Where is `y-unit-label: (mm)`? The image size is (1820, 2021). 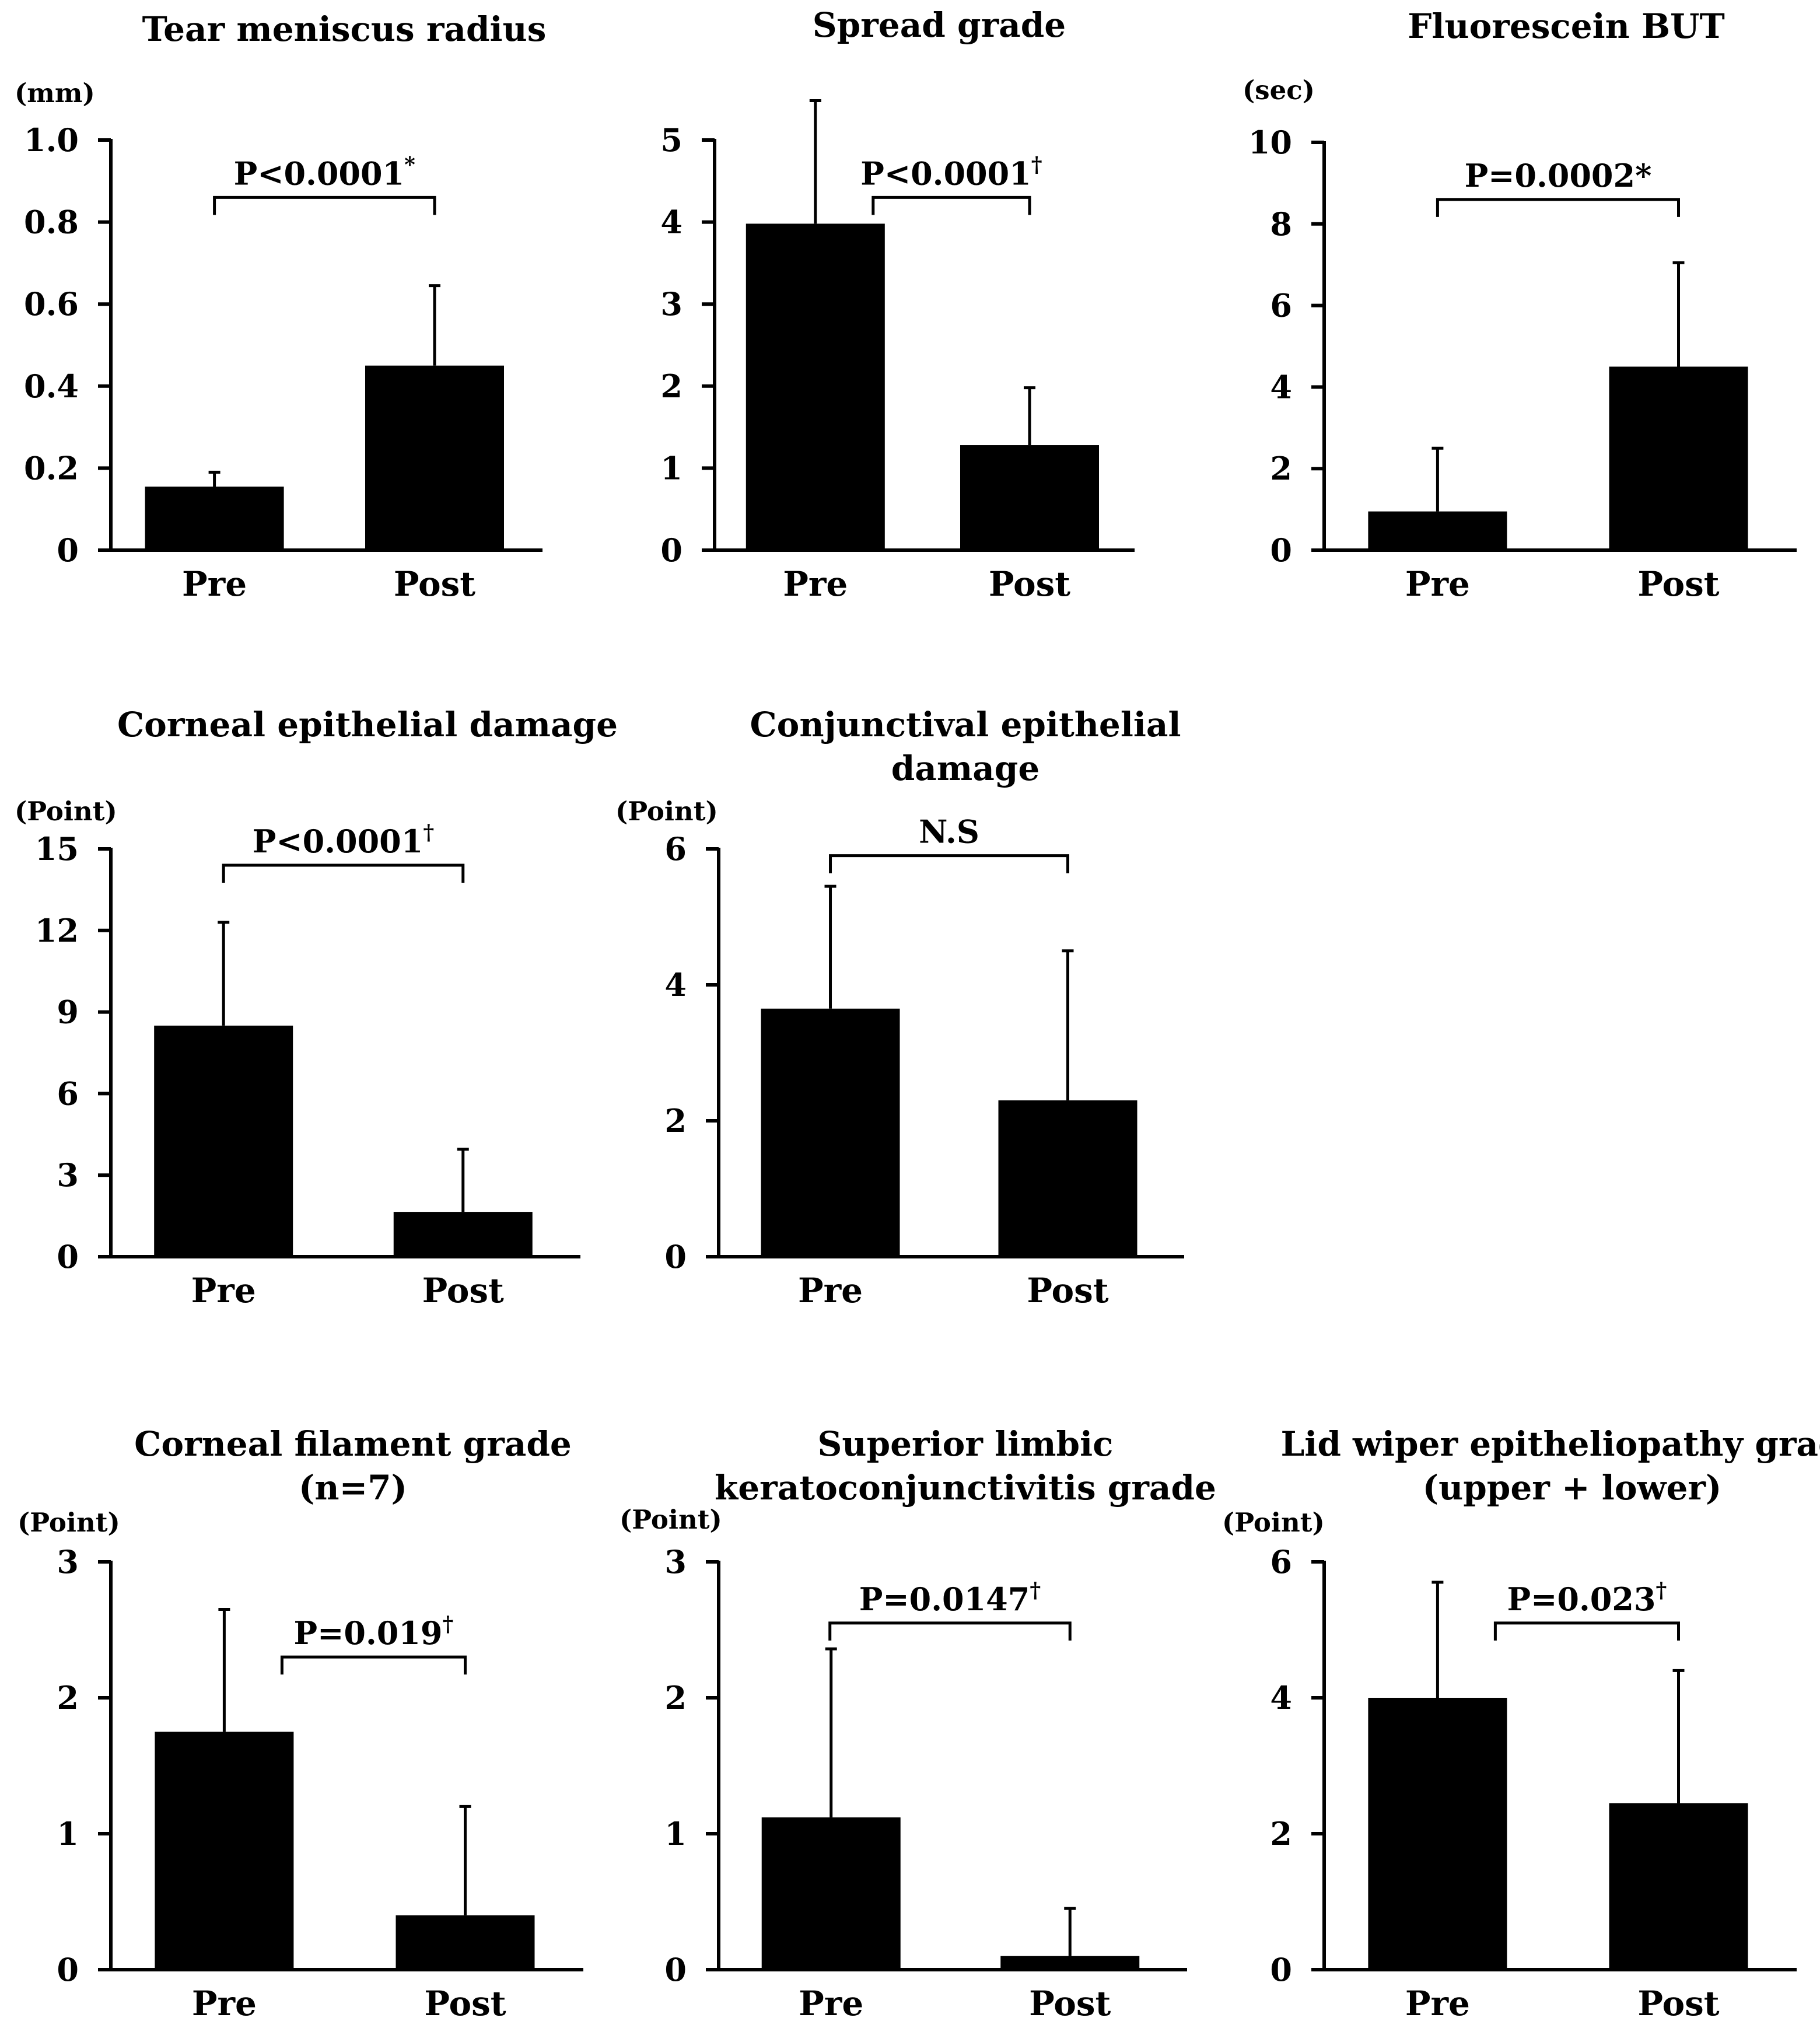 y-unit-label: (mm) is located at coordinates (55, 94).